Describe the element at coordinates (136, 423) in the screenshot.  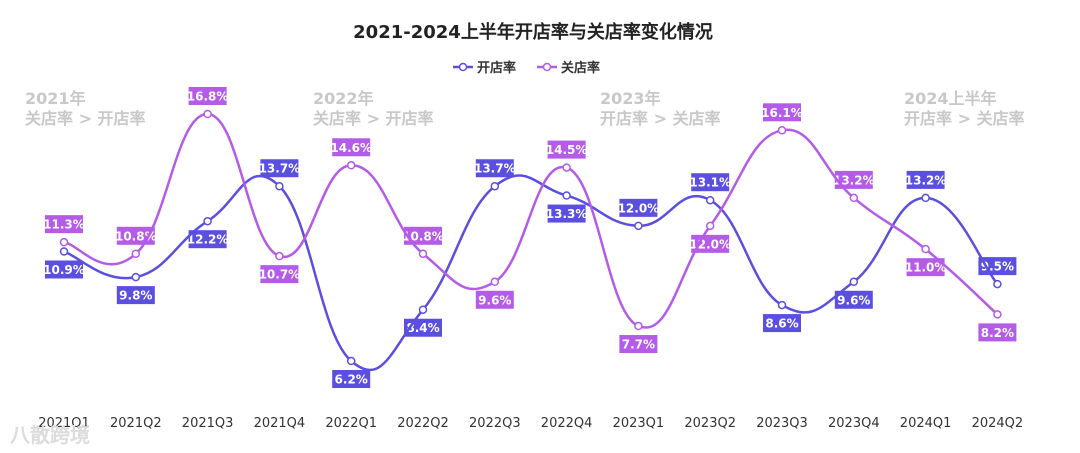
I see `x-tick-label: 2021Q2` at that location.